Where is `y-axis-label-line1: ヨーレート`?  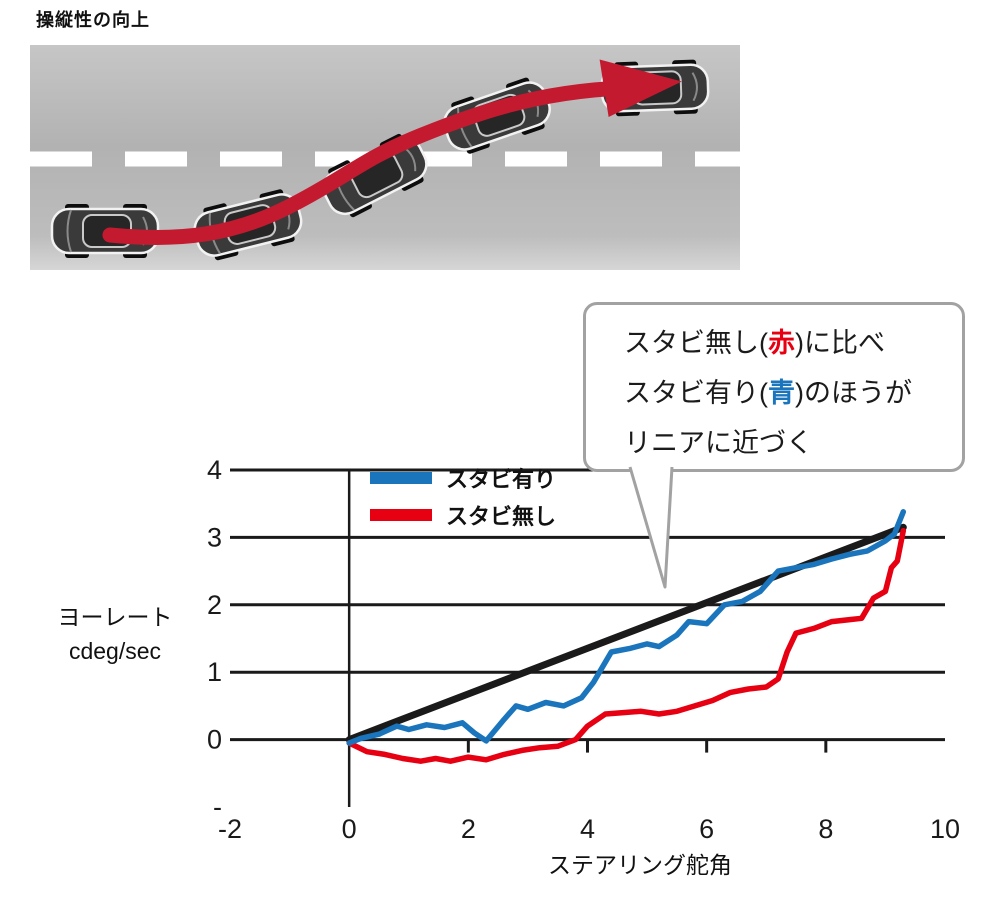 y-axis-label-line1: ヨーレート is located at coordinates (115, 617).